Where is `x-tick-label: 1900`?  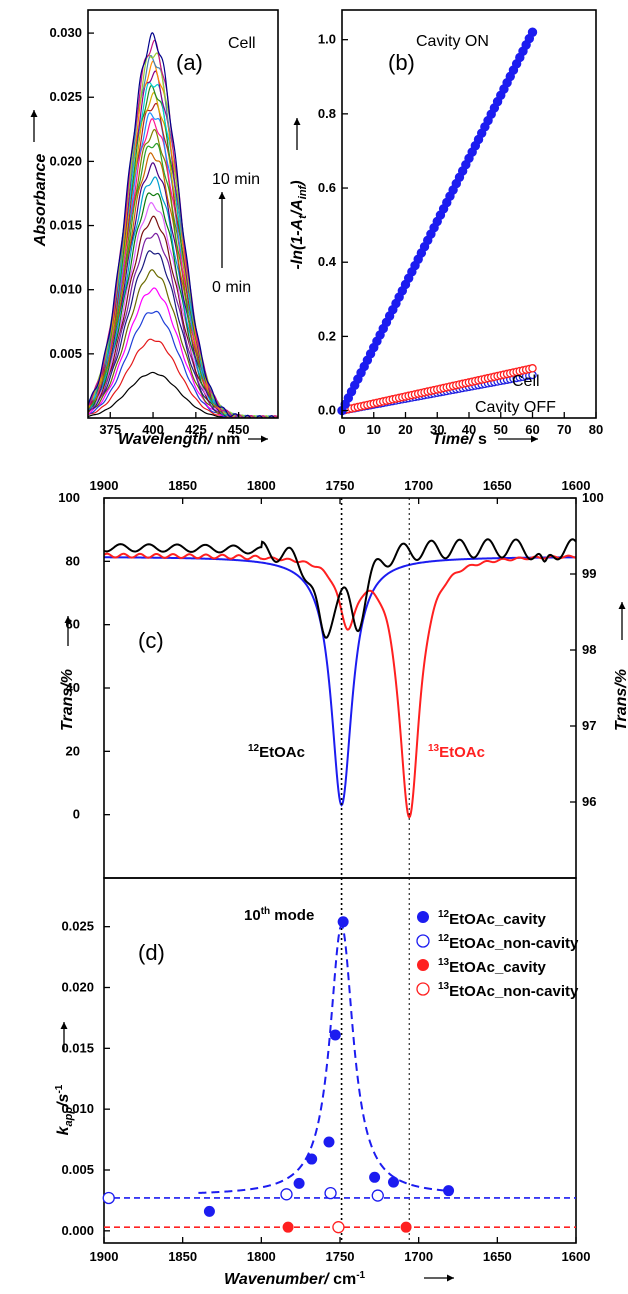 x-tick-label: 1900 is located at coordinates (104, 485).